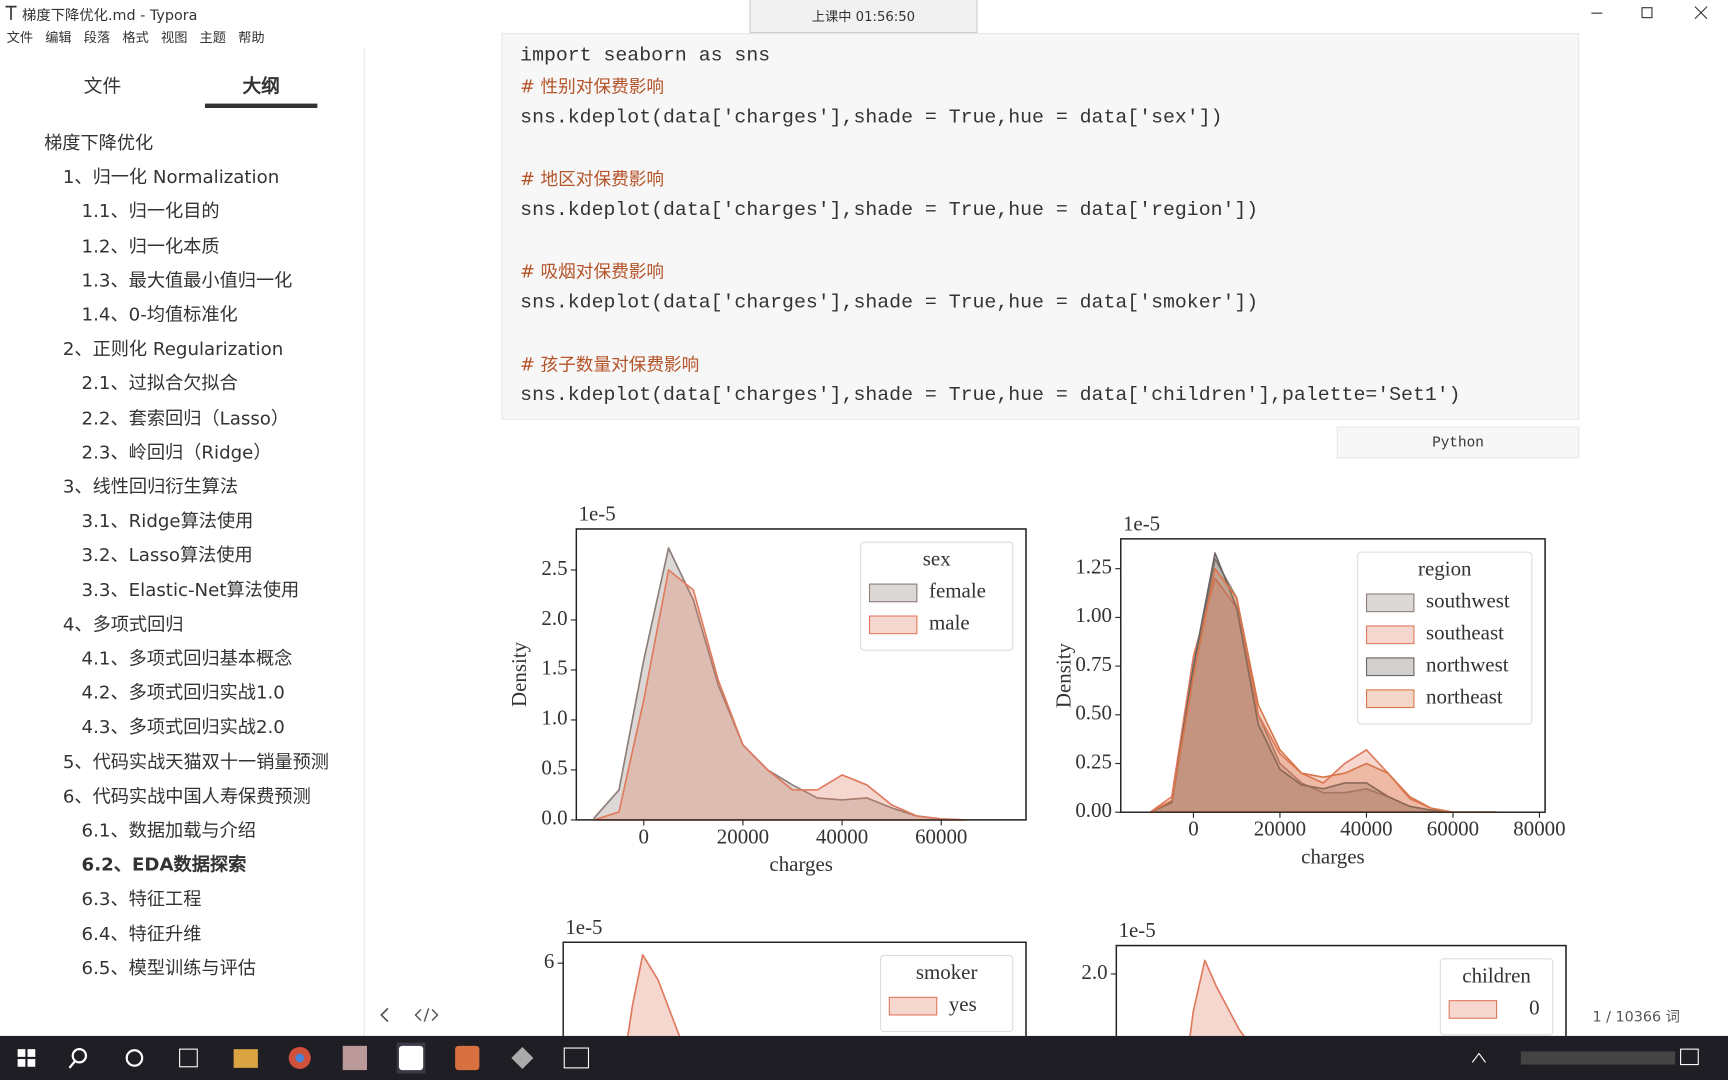 The image size is (1728, 1080). I want to click on title-bar: 梯度下降优化.md - Typora, so click(864, 13).